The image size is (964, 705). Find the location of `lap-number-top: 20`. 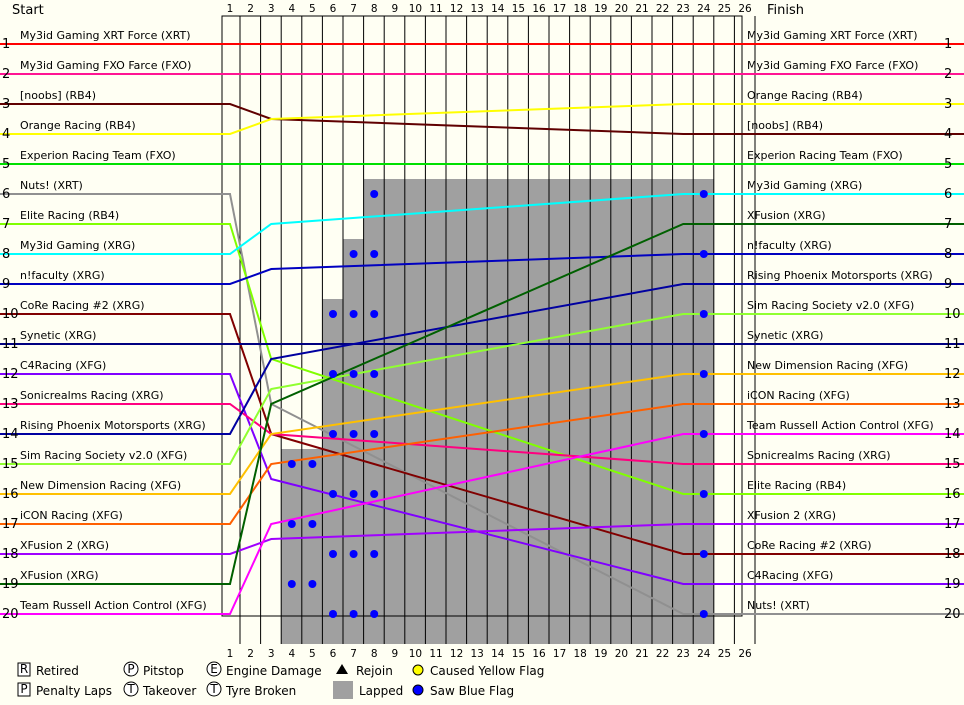

lap-number-top: 20 is located at coordinates (621, 9).